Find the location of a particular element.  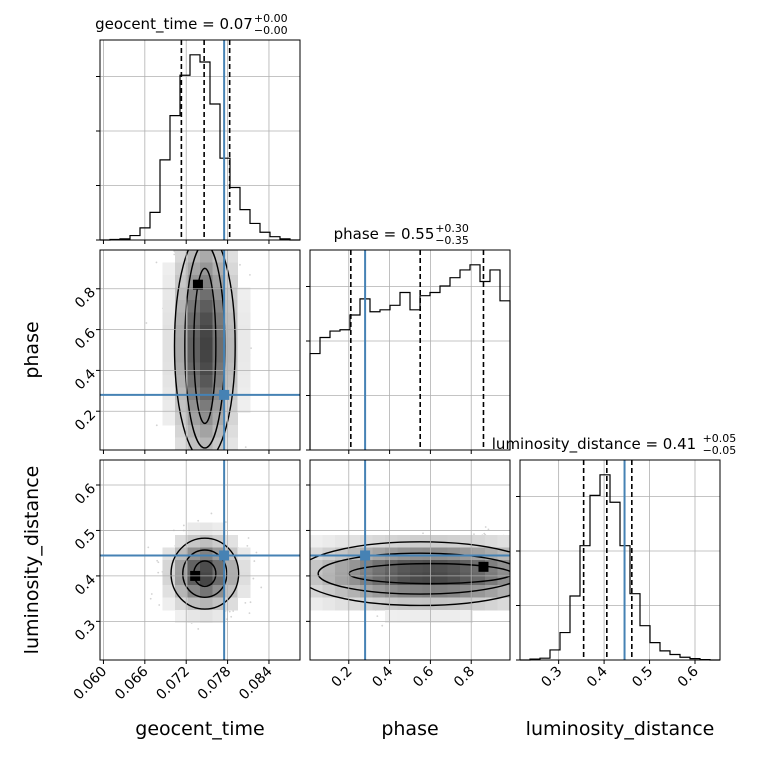

x-tick-label: 0.078 is located at coordinates (215, 684).